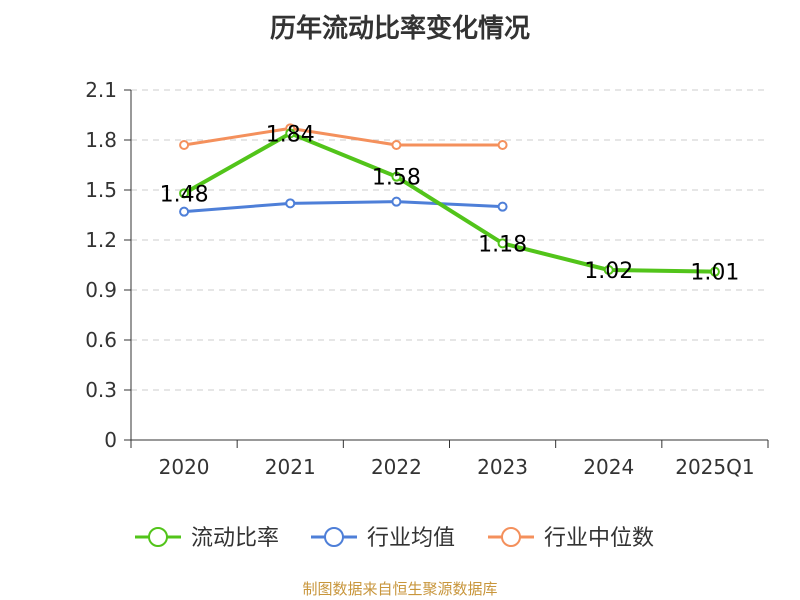 This screenshot has width=800, height=600. Describe the element at coordinates (101, 90) in the screenshot. I see `y-tick-label: 2.1` at that location.